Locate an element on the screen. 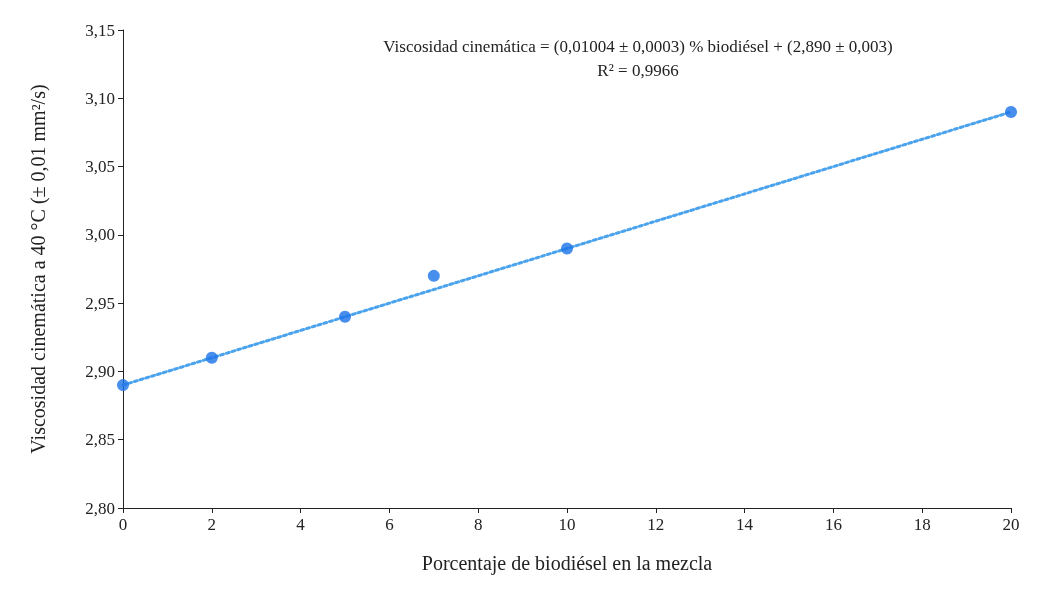  y-tick-label: 3,10 is located at coordinates (100, 98).